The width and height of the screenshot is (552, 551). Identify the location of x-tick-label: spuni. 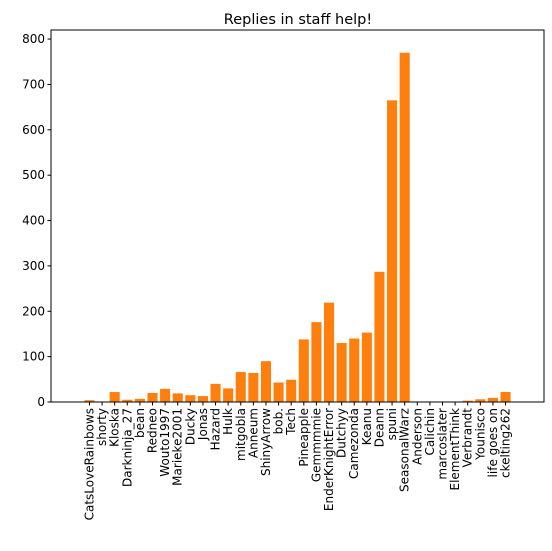
(392, 424).